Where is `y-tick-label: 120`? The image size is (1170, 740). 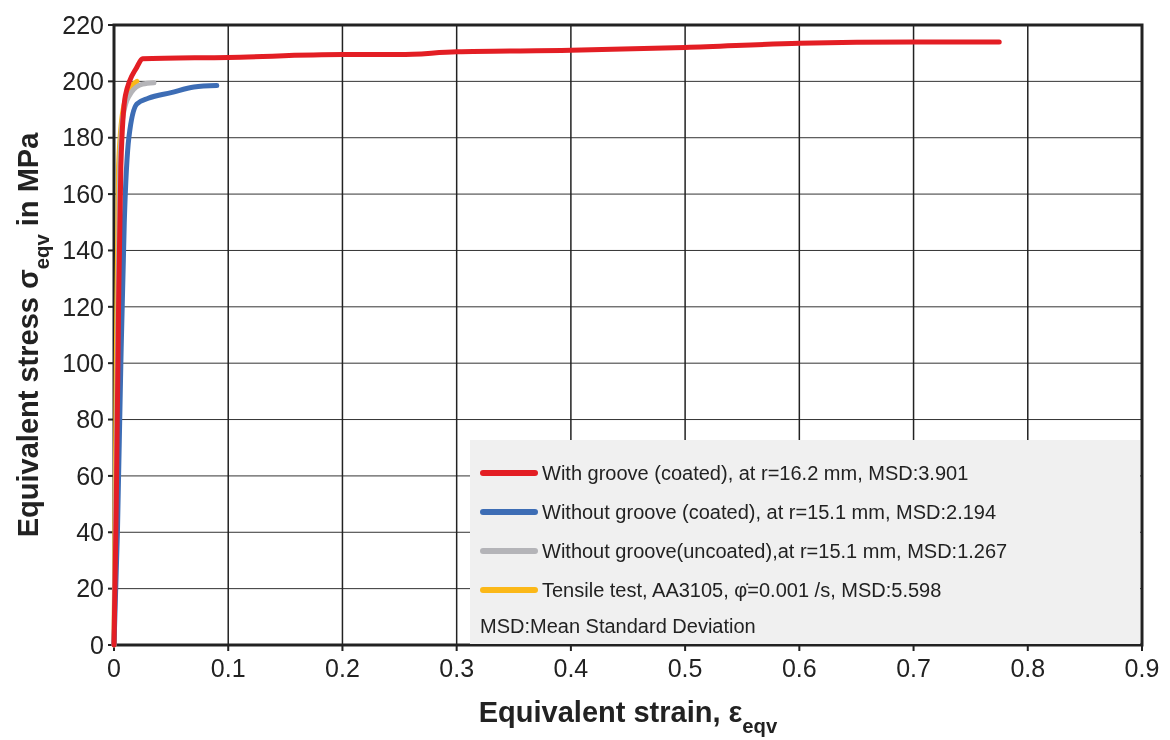 y-tick-label: 120 is located at coordinates (83, 306).